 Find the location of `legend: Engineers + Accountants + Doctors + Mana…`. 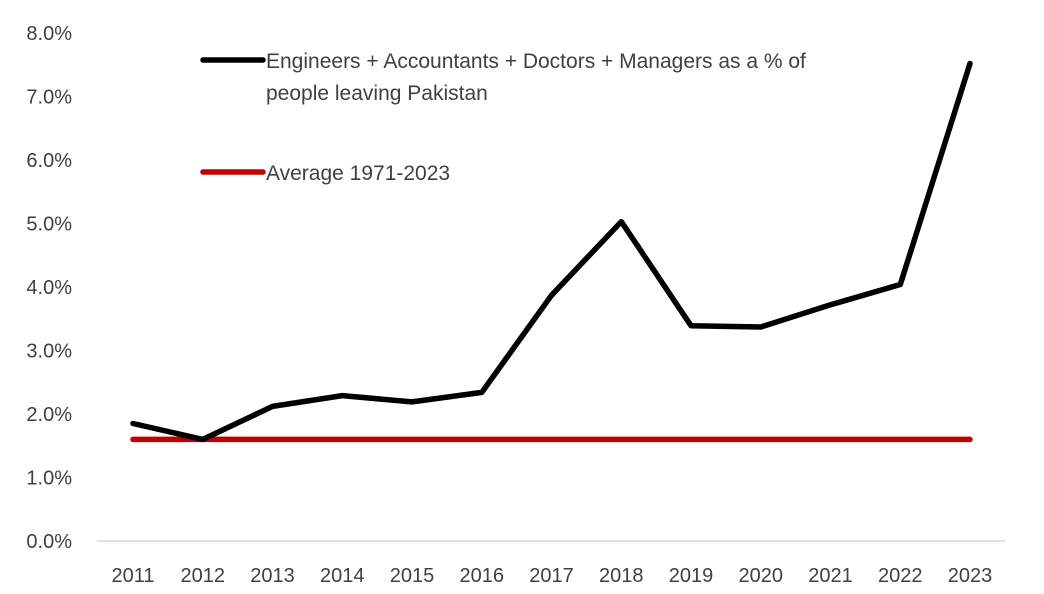

legend: Engineers + Accountants + Doctors + Mana… is located at coordinates (503, 117).